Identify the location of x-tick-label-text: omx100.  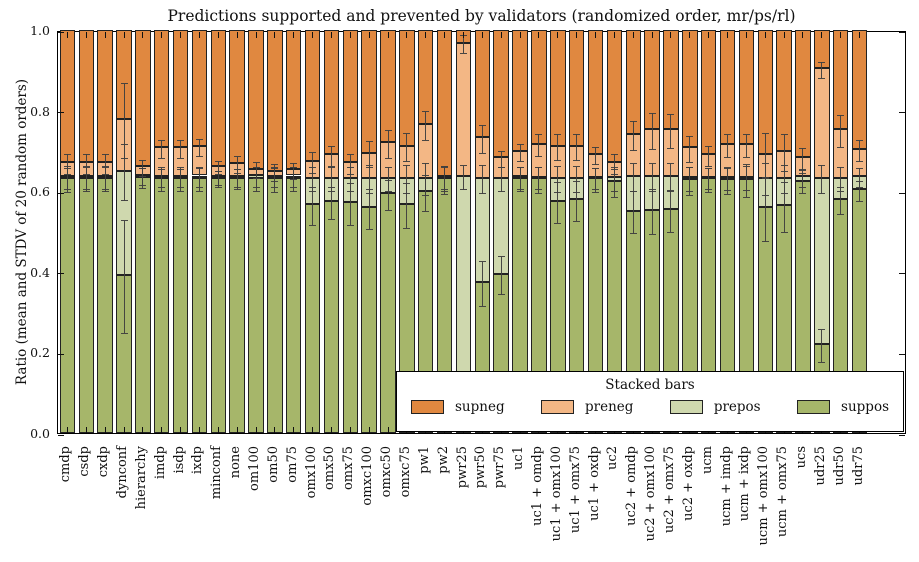
(311, 472).